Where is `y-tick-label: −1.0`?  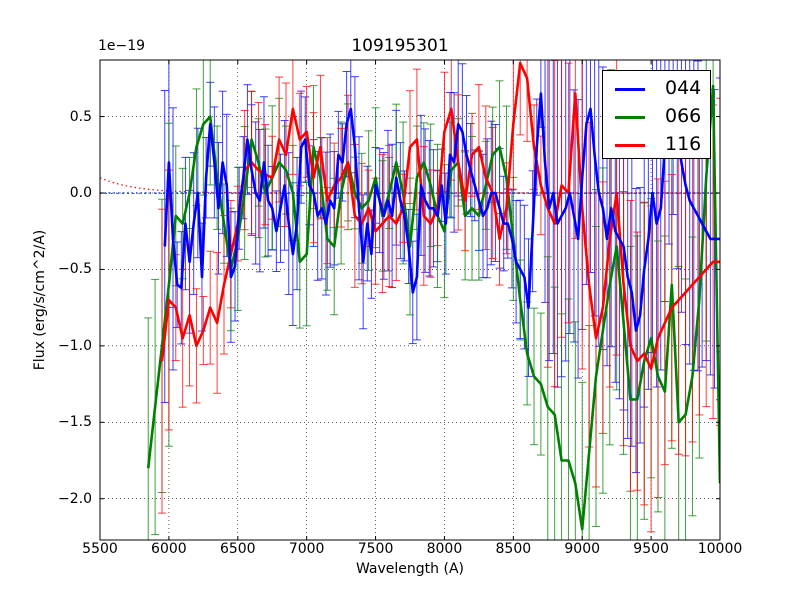
y-tick-label: −1.0 is located at coordinates (75, 345).